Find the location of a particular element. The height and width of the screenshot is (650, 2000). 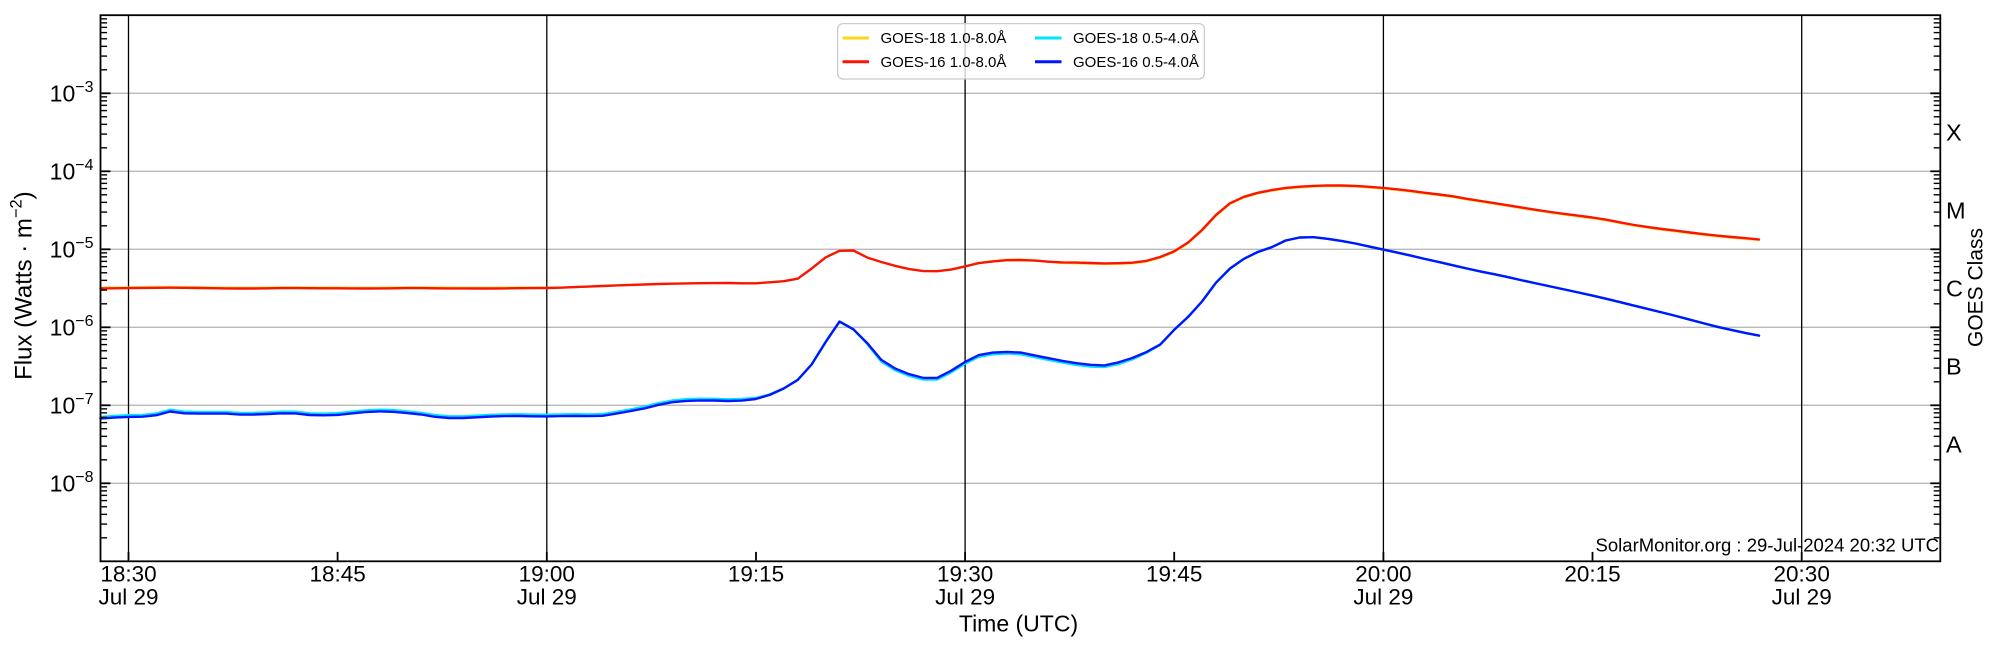

svg-text: GOES-18 0.5-4.0Å is located at coordinates (1136, 38).